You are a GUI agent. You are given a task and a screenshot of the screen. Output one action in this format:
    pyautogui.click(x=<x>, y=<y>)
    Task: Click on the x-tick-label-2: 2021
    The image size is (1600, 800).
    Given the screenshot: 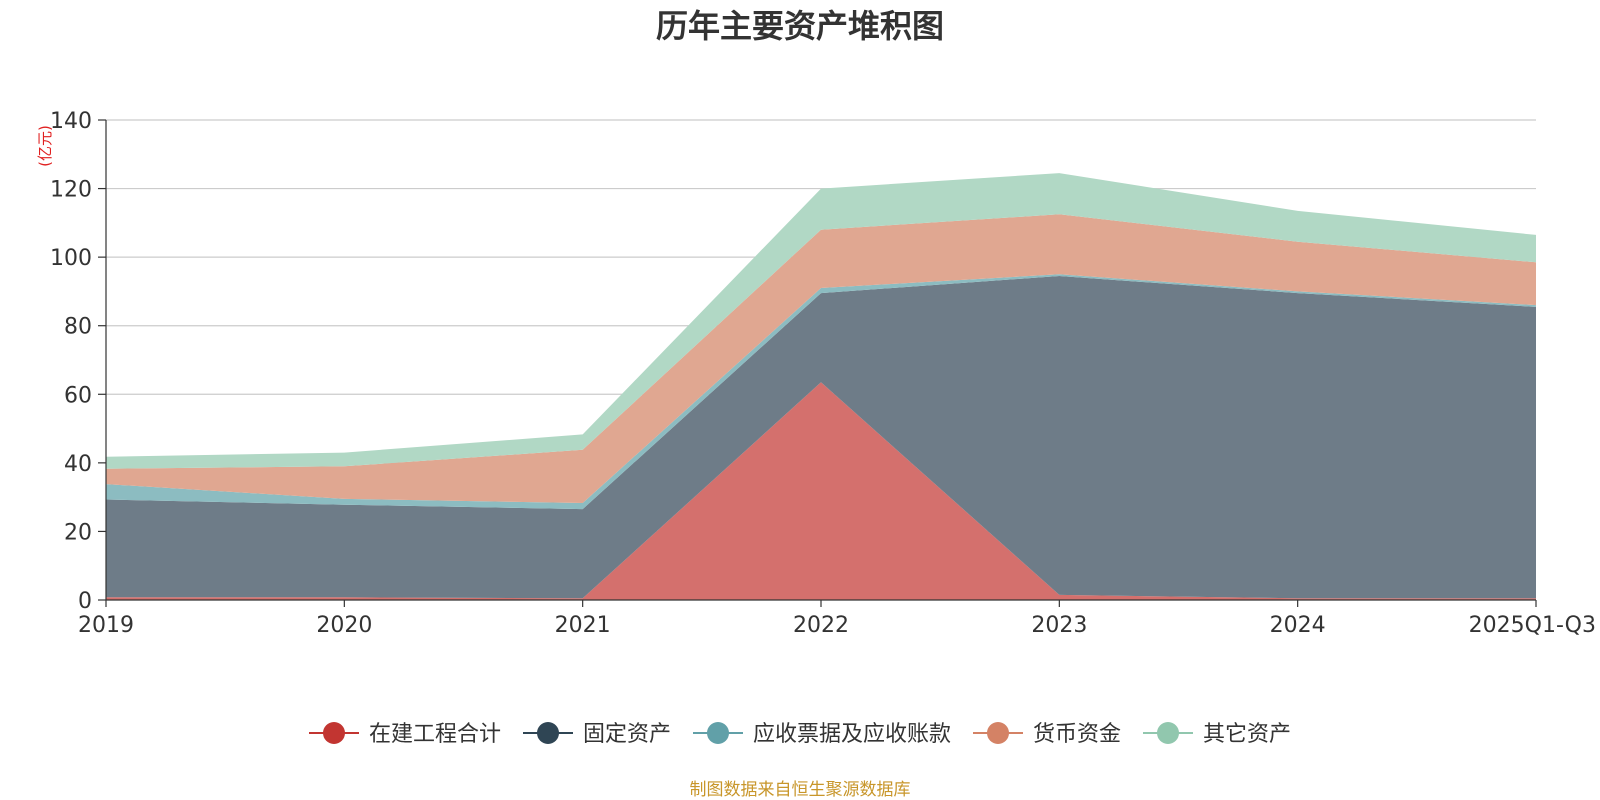 What is the action you would take?
    pyautogui.click(x=583, y=625)
    